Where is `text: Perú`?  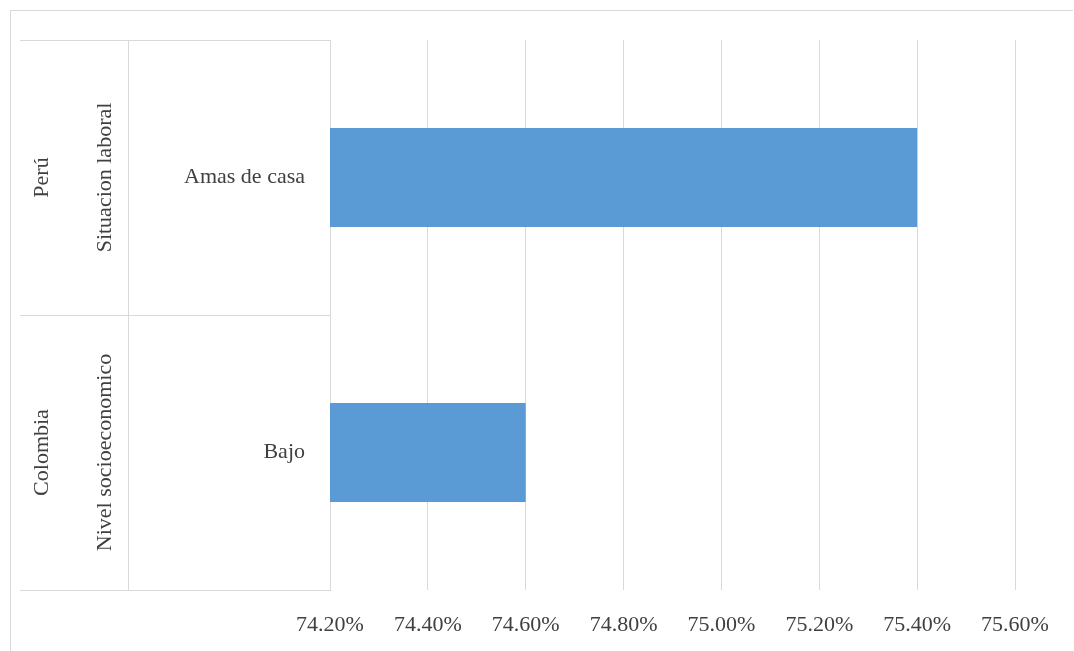 text: Perú is located at coordinates (40, 177).